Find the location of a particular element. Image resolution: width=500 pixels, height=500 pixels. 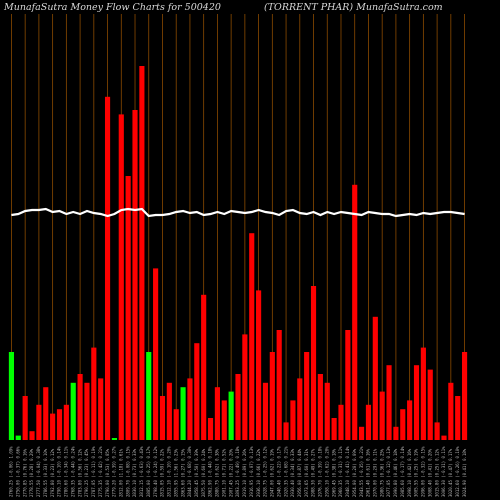

x-tick-label: 2830.10 (0.73) 0.33% is located at coordinates (134, 472).